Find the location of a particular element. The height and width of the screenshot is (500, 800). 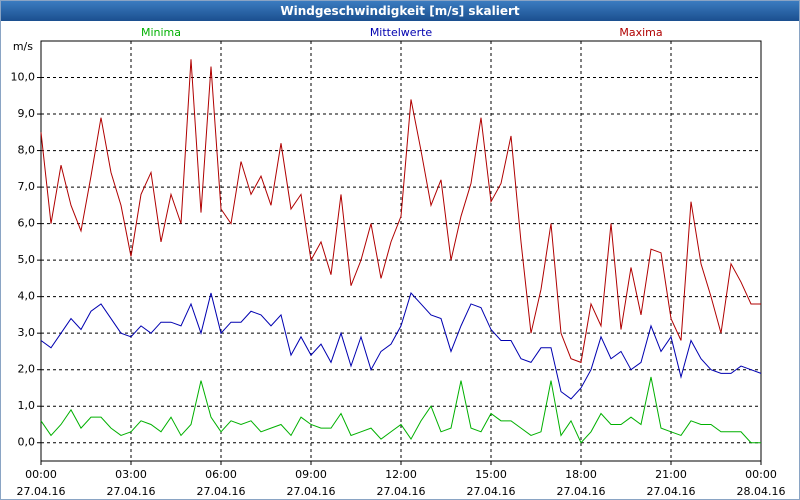

y-axis-label: m/s is located at coordinates (23, 46).